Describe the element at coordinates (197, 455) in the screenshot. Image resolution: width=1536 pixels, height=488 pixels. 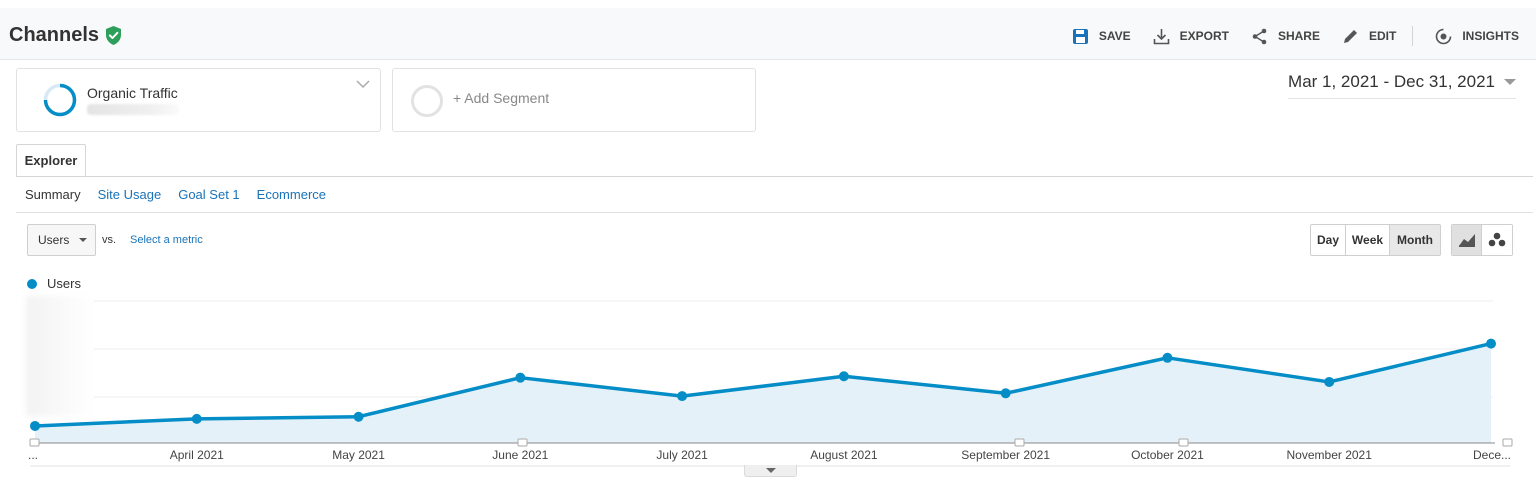
I see `x-tick-label: April 2021` at that location.